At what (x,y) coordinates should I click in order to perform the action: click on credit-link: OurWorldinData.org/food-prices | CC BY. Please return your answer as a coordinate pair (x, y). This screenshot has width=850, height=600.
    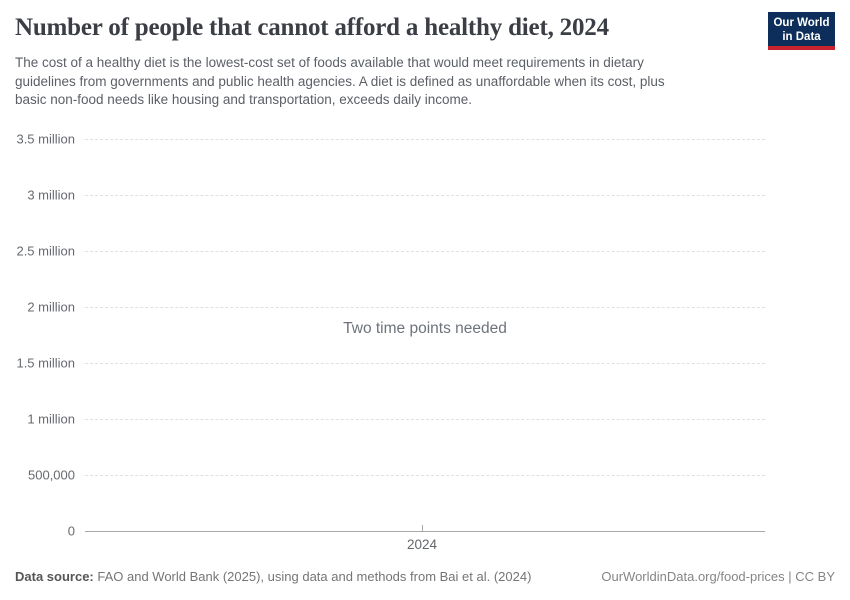
    Looking at the image, I should click on (718, 576).